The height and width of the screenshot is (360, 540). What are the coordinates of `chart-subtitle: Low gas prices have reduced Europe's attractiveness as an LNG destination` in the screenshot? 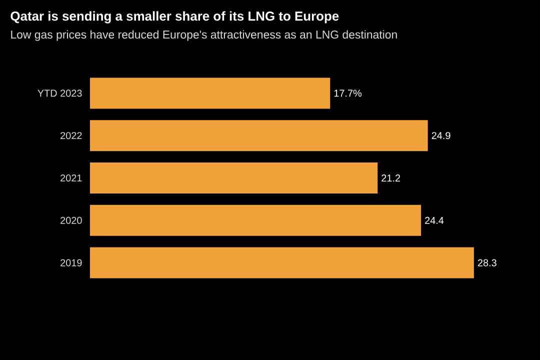 It's located at (204, 35).